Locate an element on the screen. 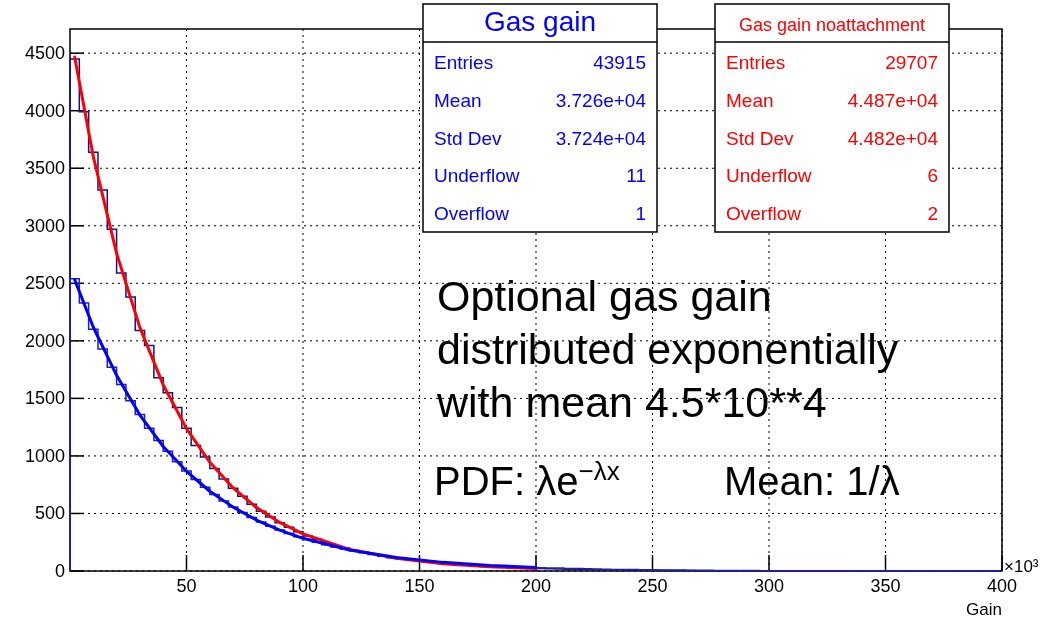  x-axis-title: Gain is located at coordinates (984, 609).